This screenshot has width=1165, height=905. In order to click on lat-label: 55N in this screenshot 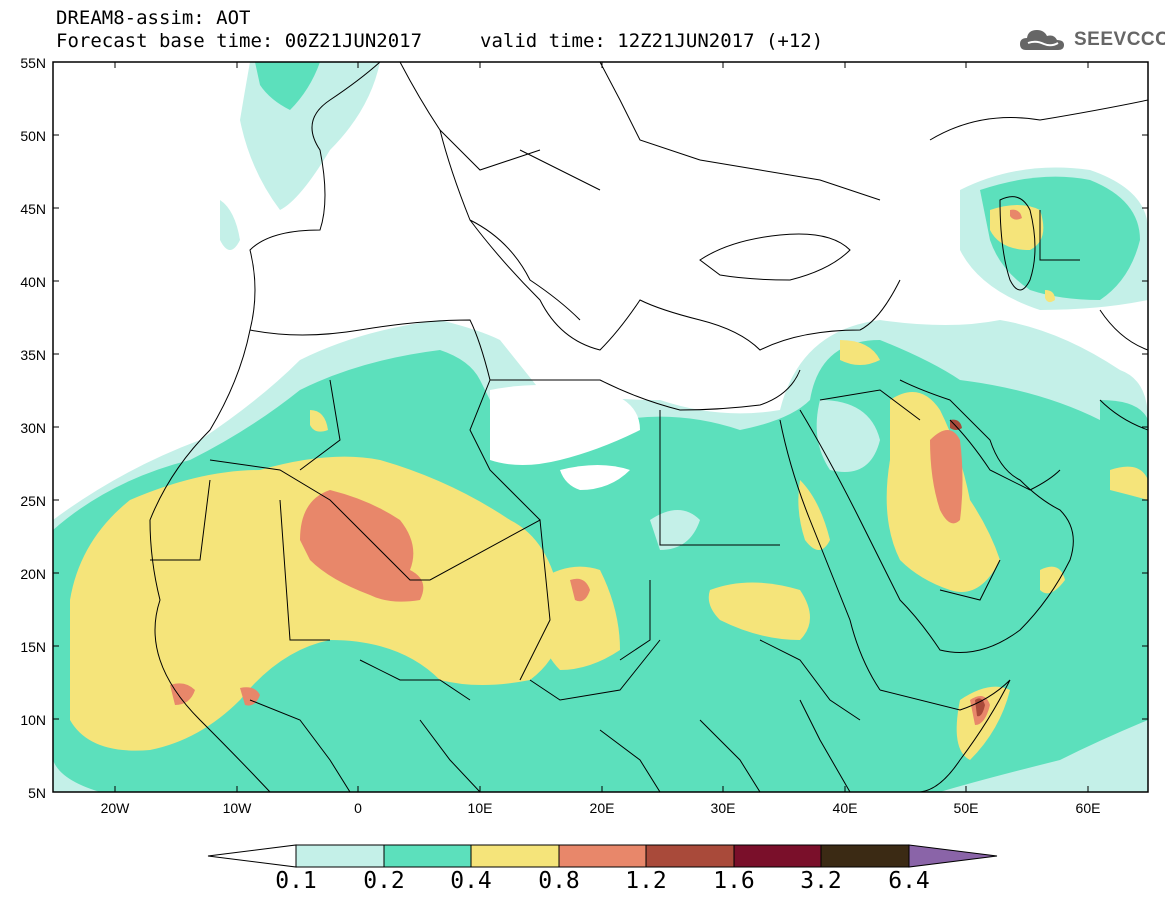, I will do `click(33, 63)`.